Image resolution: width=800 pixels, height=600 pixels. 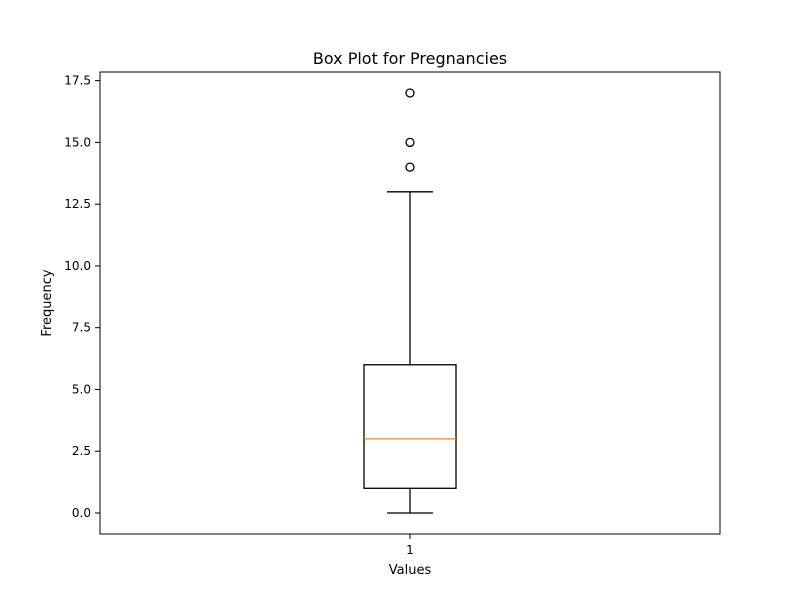 I want to click on y-tick-label: 17.5, so click(x=77, y=81).